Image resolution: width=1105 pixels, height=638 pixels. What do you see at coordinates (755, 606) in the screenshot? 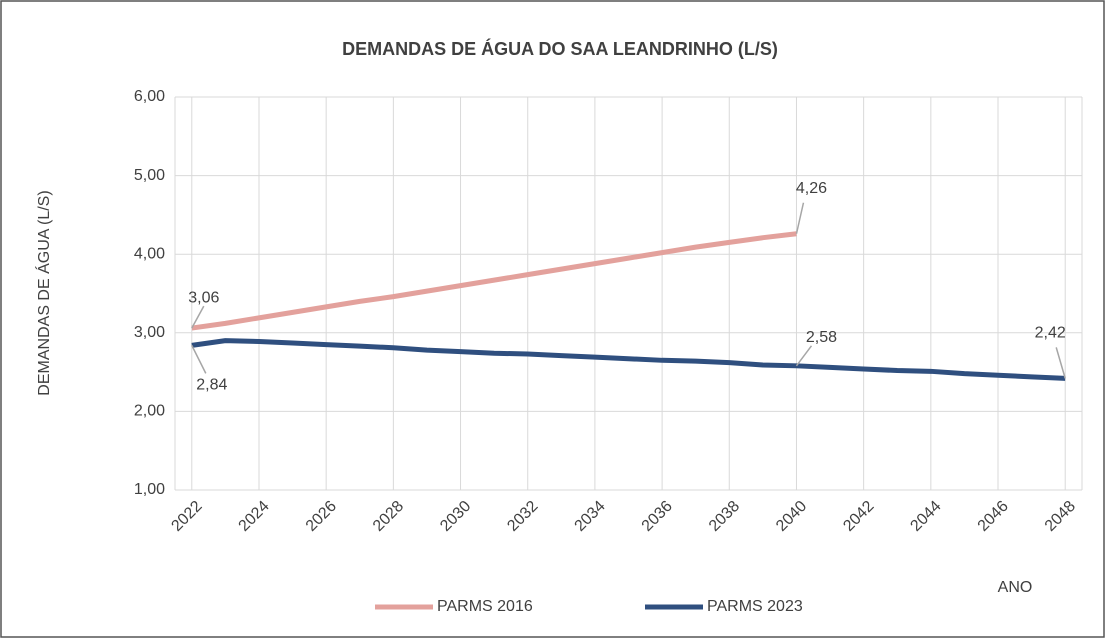
I see `legend-label: PARMS 2023` at bounding box center [755, 606].